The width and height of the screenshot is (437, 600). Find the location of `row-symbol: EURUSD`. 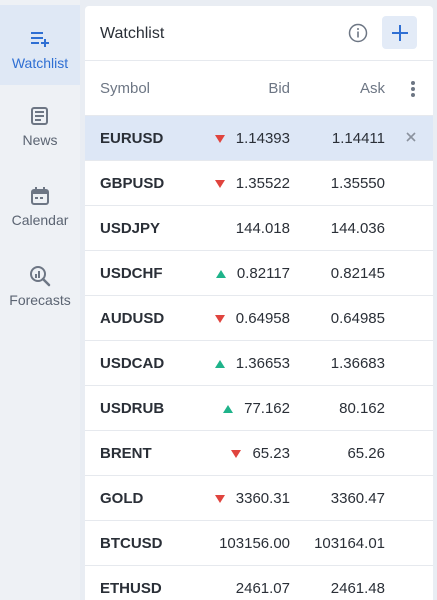

row-symbol: EURUSD is located at coordinates (132, 138).